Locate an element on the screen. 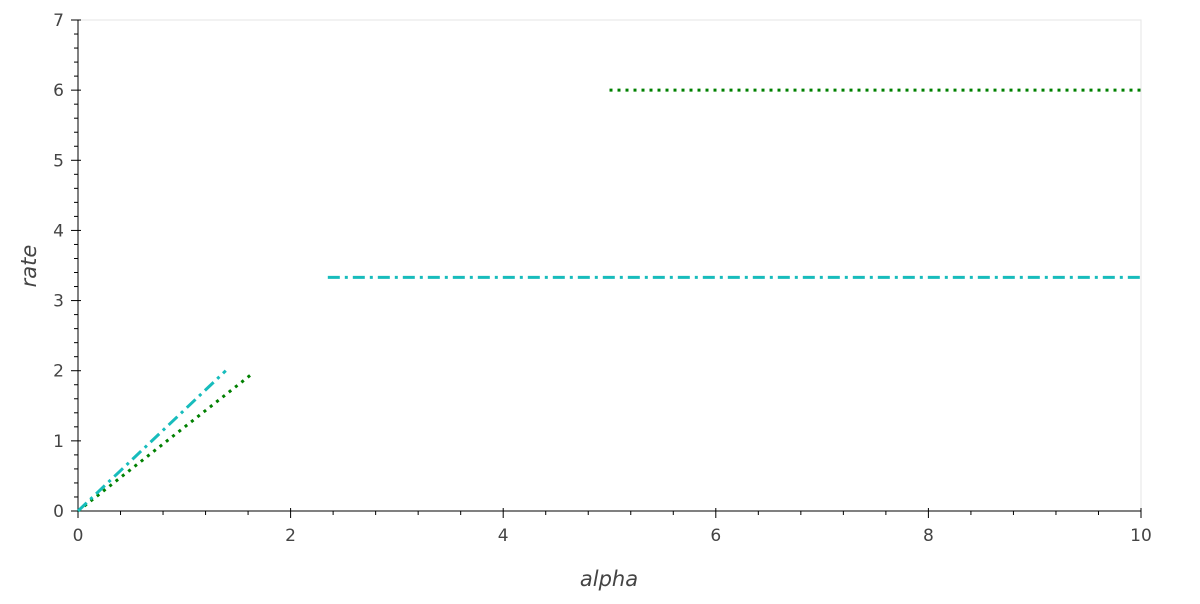  x-tick-label: 4 is located at coordinates (503, 536).